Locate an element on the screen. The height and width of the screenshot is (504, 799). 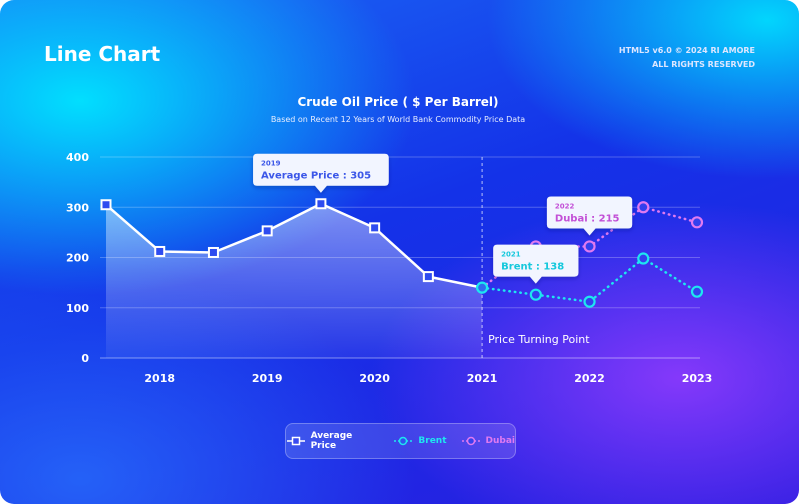
legend-average-marker-icon is located at coordinates (296, 441).